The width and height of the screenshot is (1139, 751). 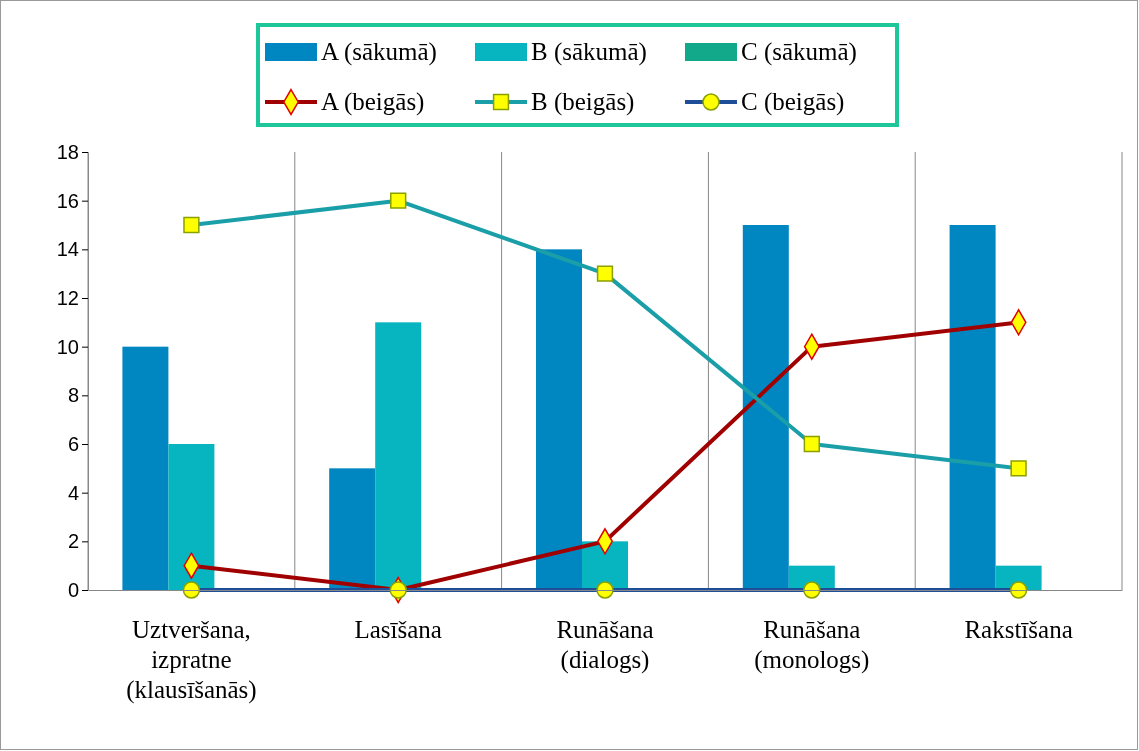 I want to click on y-tick-label: 2, so click(x=73, y=541).